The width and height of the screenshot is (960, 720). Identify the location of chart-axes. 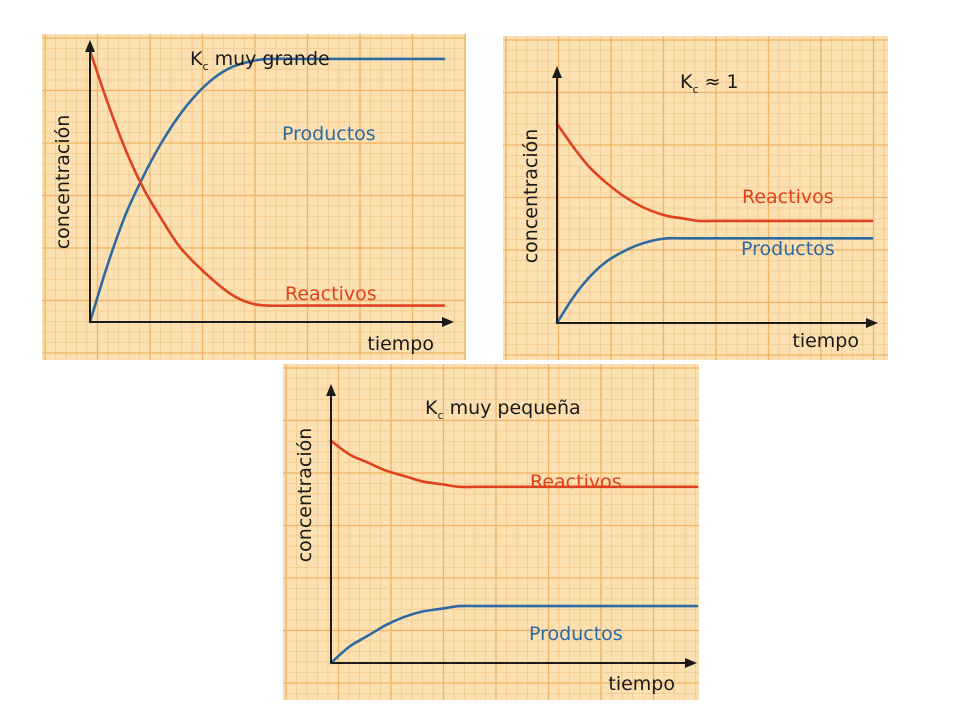
(715, 197).